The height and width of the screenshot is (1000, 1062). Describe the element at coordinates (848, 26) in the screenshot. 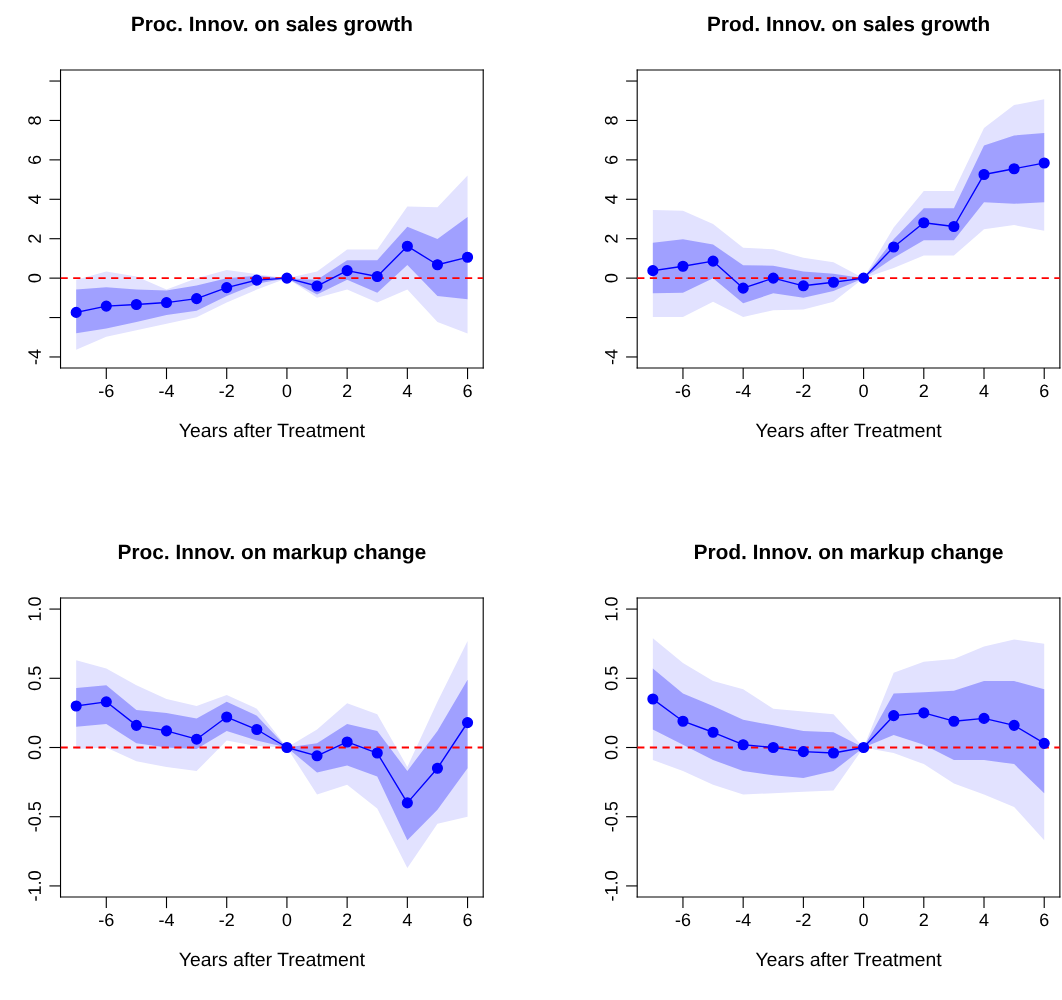

I see `chart-title: Prod. Innov. on sales growth` at that location.